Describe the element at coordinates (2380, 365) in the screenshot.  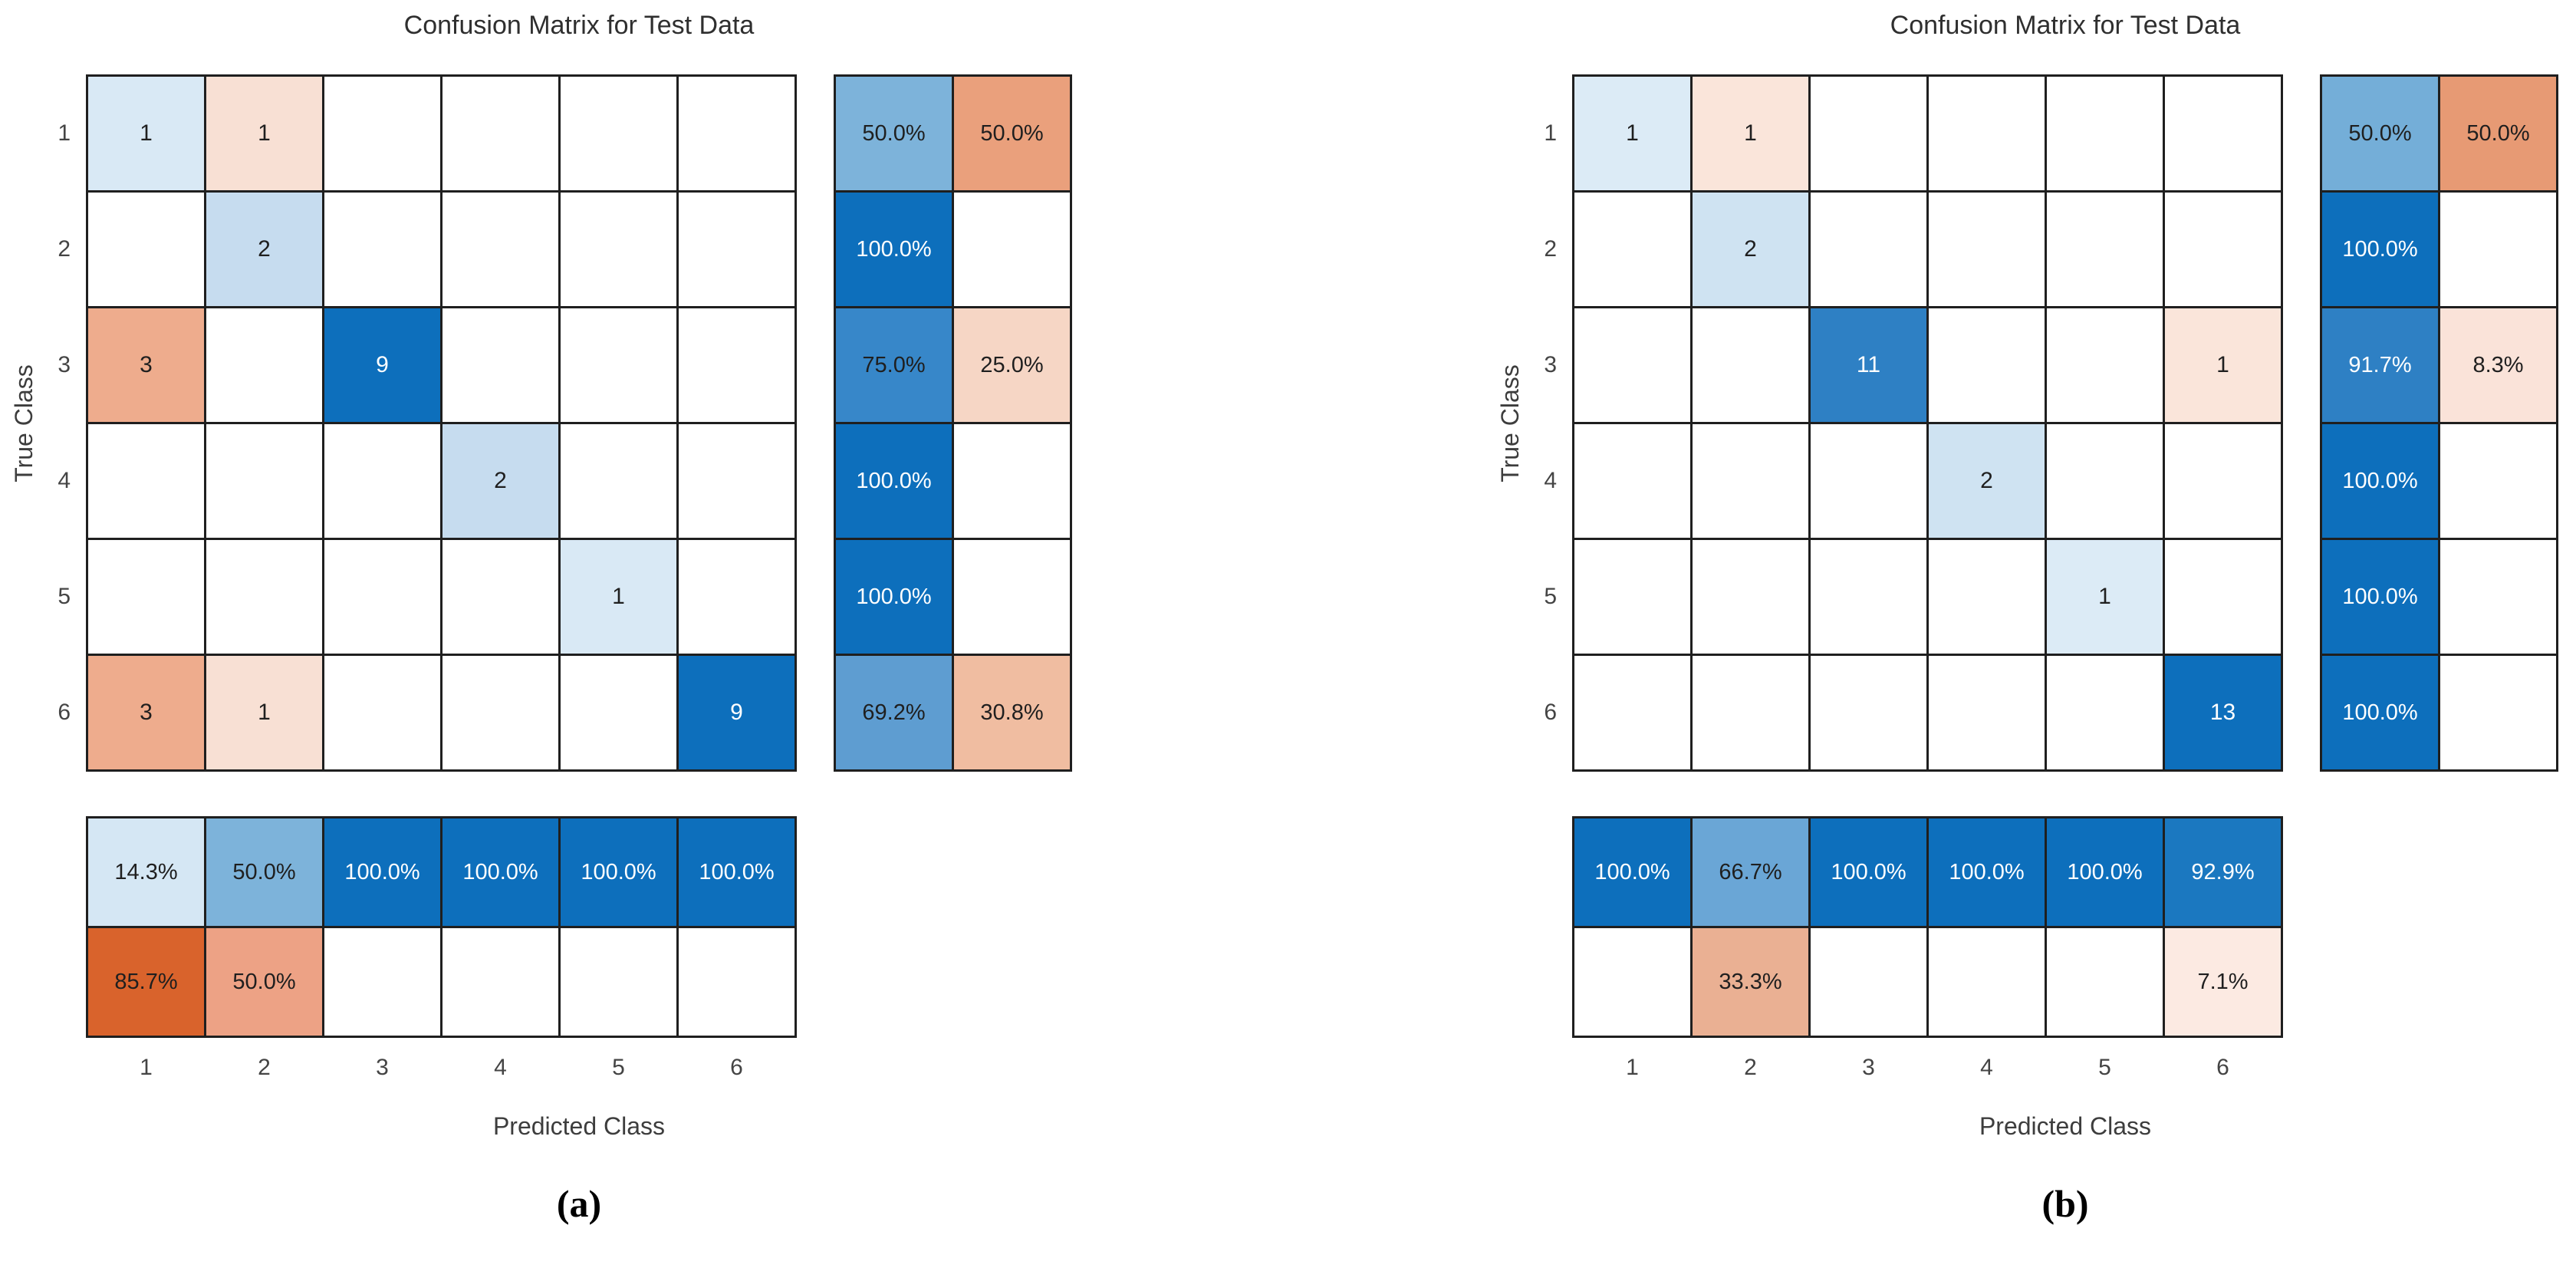
I see `row-summary-cell: 91.7%` at that location.